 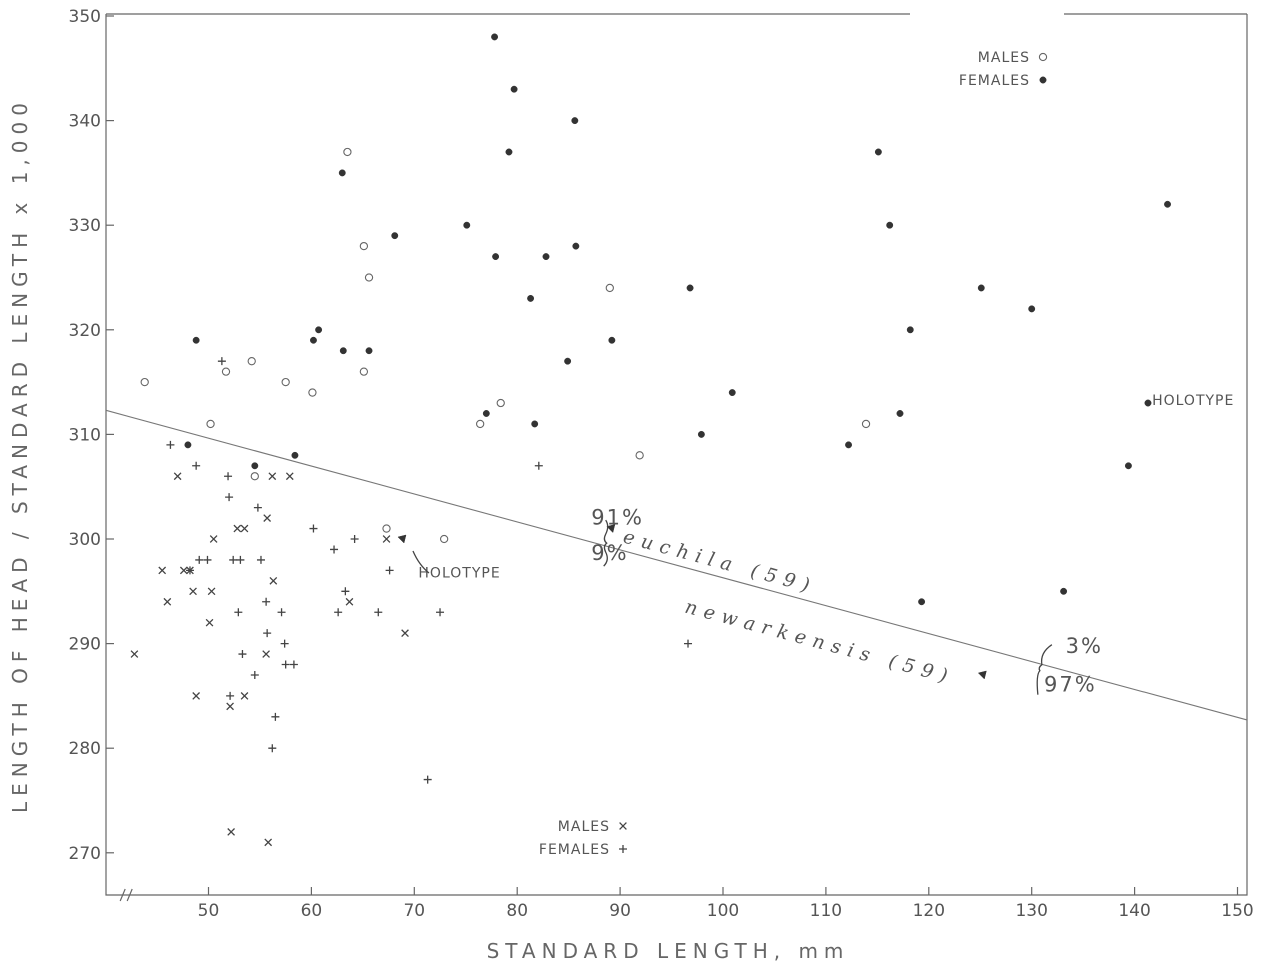 What do you see at coordinates (623, 826) in the screenshot?
I see `legend-symbol-x` at bounding box center [623, 826].